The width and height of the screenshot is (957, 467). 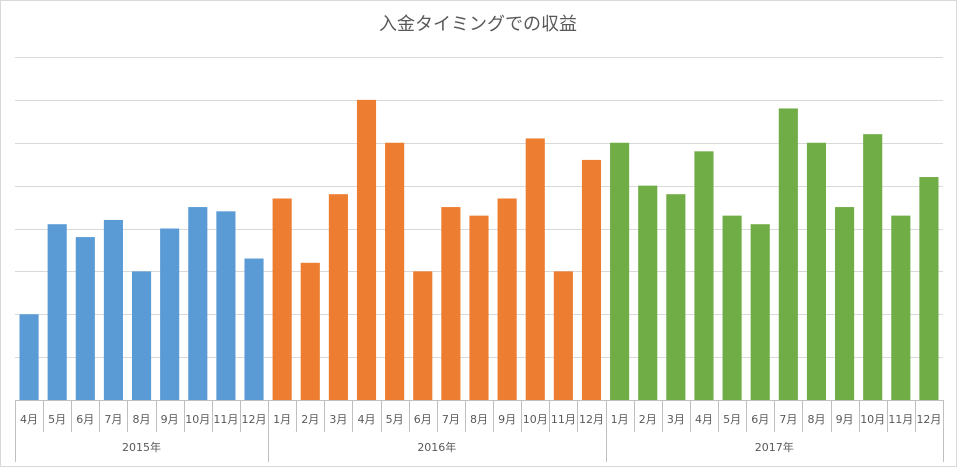 What do you see at coordinates (774, 447) in the screenshot?
I see `group-label: 2017年` at bounding box center [774, 447].